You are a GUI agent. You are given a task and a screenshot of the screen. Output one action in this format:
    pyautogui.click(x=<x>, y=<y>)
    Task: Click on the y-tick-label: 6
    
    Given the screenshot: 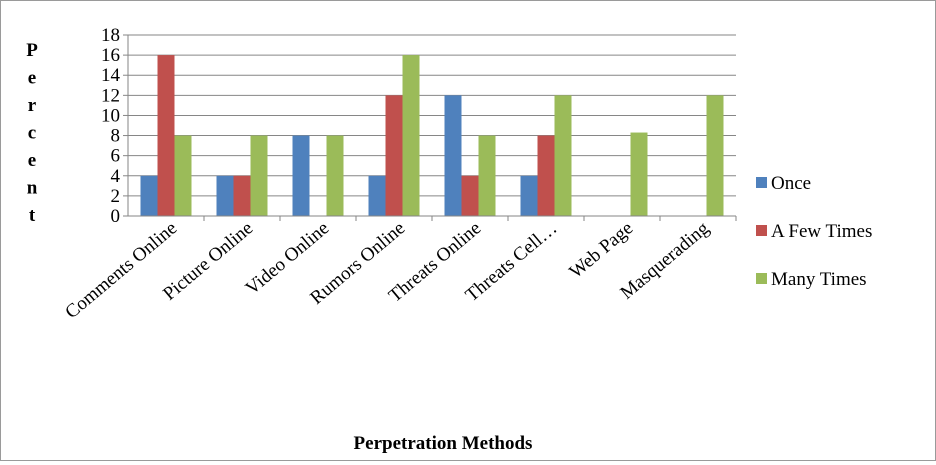 What is the action you would take?
    pyautogui.click(x=116, y=156)
    